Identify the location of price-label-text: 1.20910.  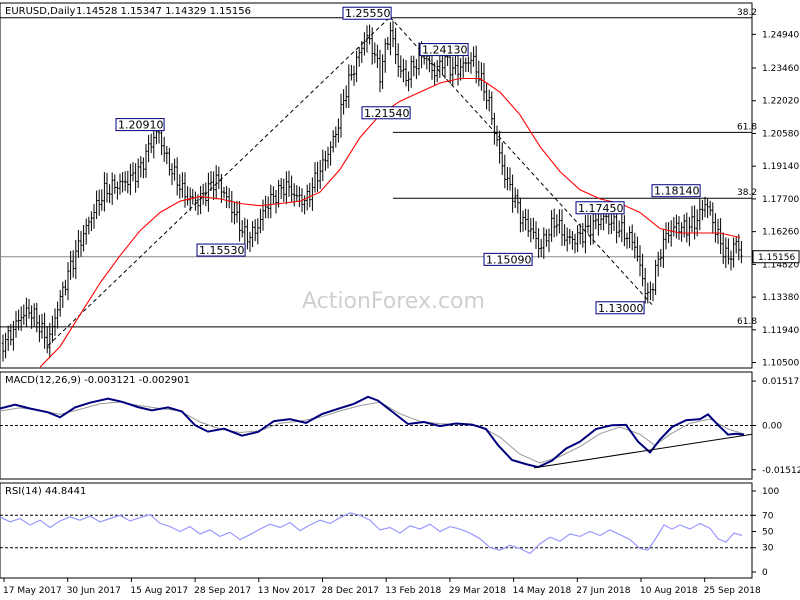
(141, 125).